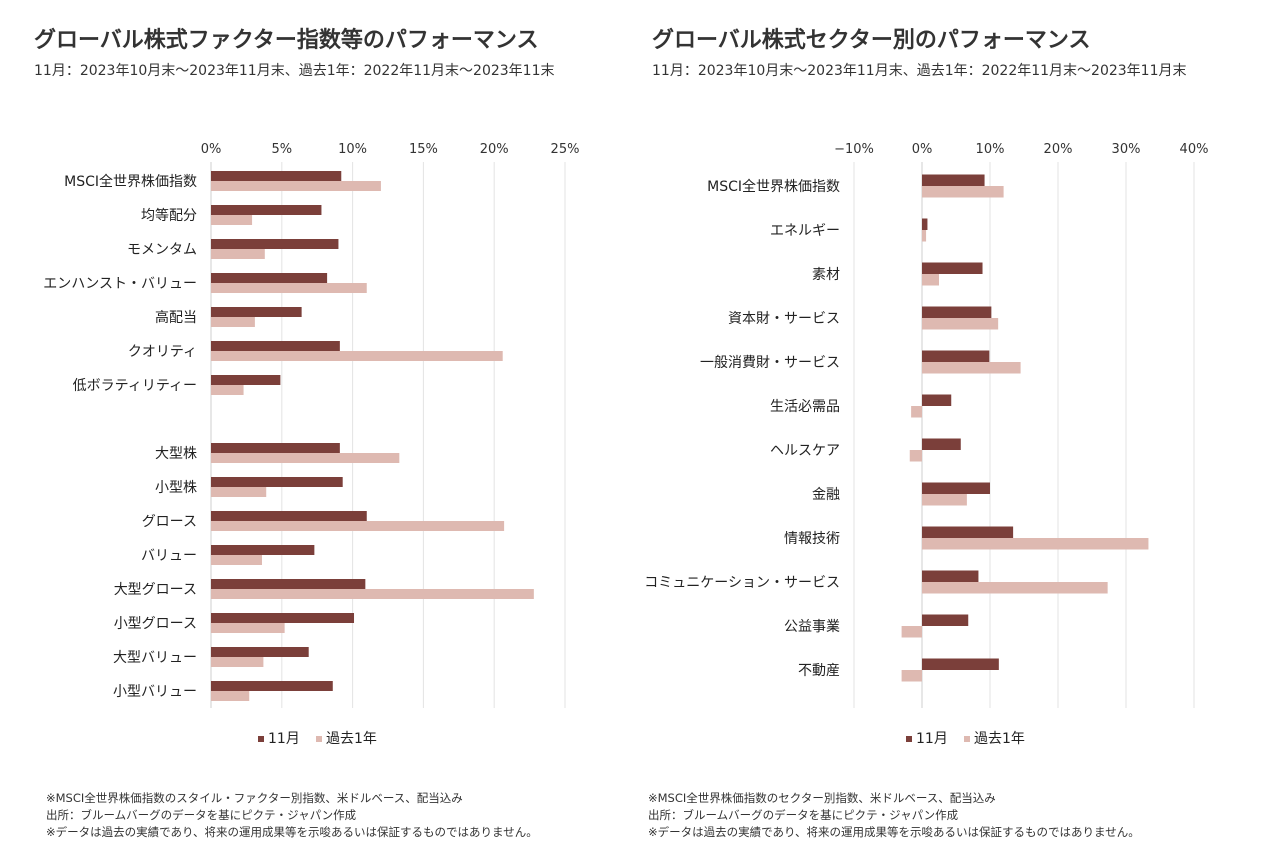 This screenshot has height=853, width=1267. Describe the element at coordinates (423, 149) in the screenshot. I see `x-tick-label: 15%` at that location.